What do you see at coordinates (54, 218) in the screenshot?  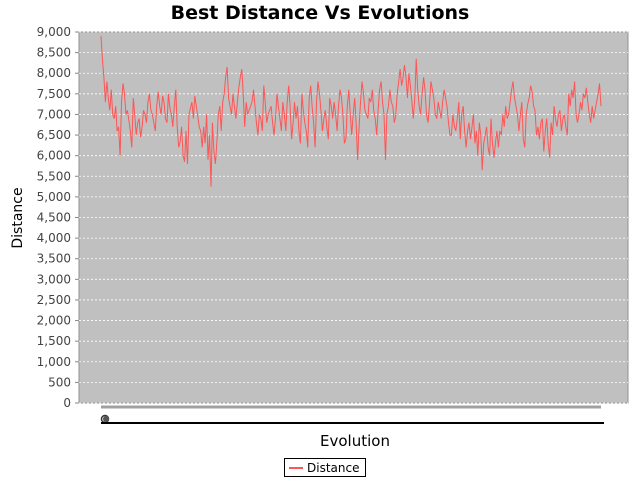 I see `y-tick-label: 4,500` at bounding box center [54, 218].